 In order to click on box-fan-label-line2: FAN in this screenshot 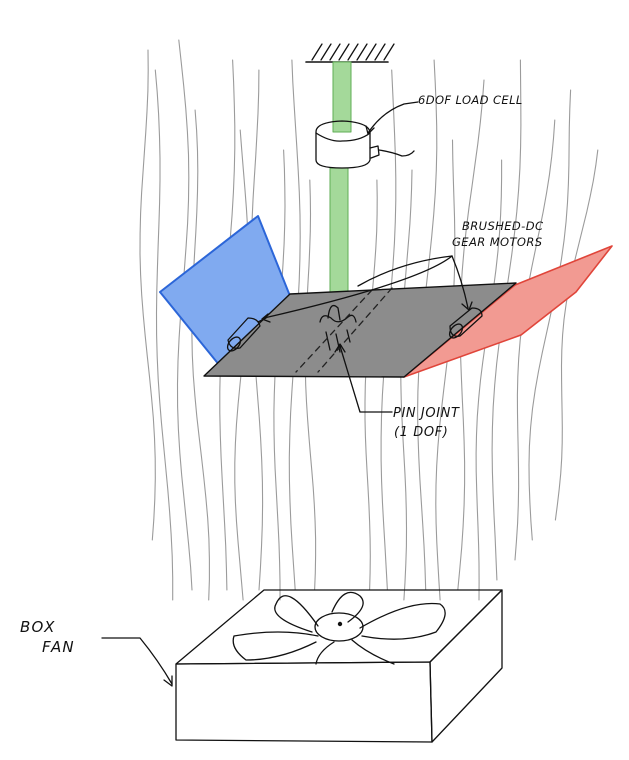, I will do `click(58, 647)`.